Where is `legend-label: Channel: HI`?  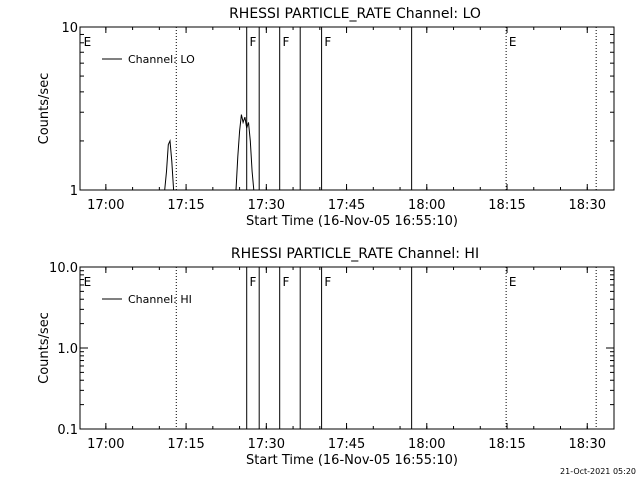 legend-label: Channel: HI is located at coordinates (160, 299).